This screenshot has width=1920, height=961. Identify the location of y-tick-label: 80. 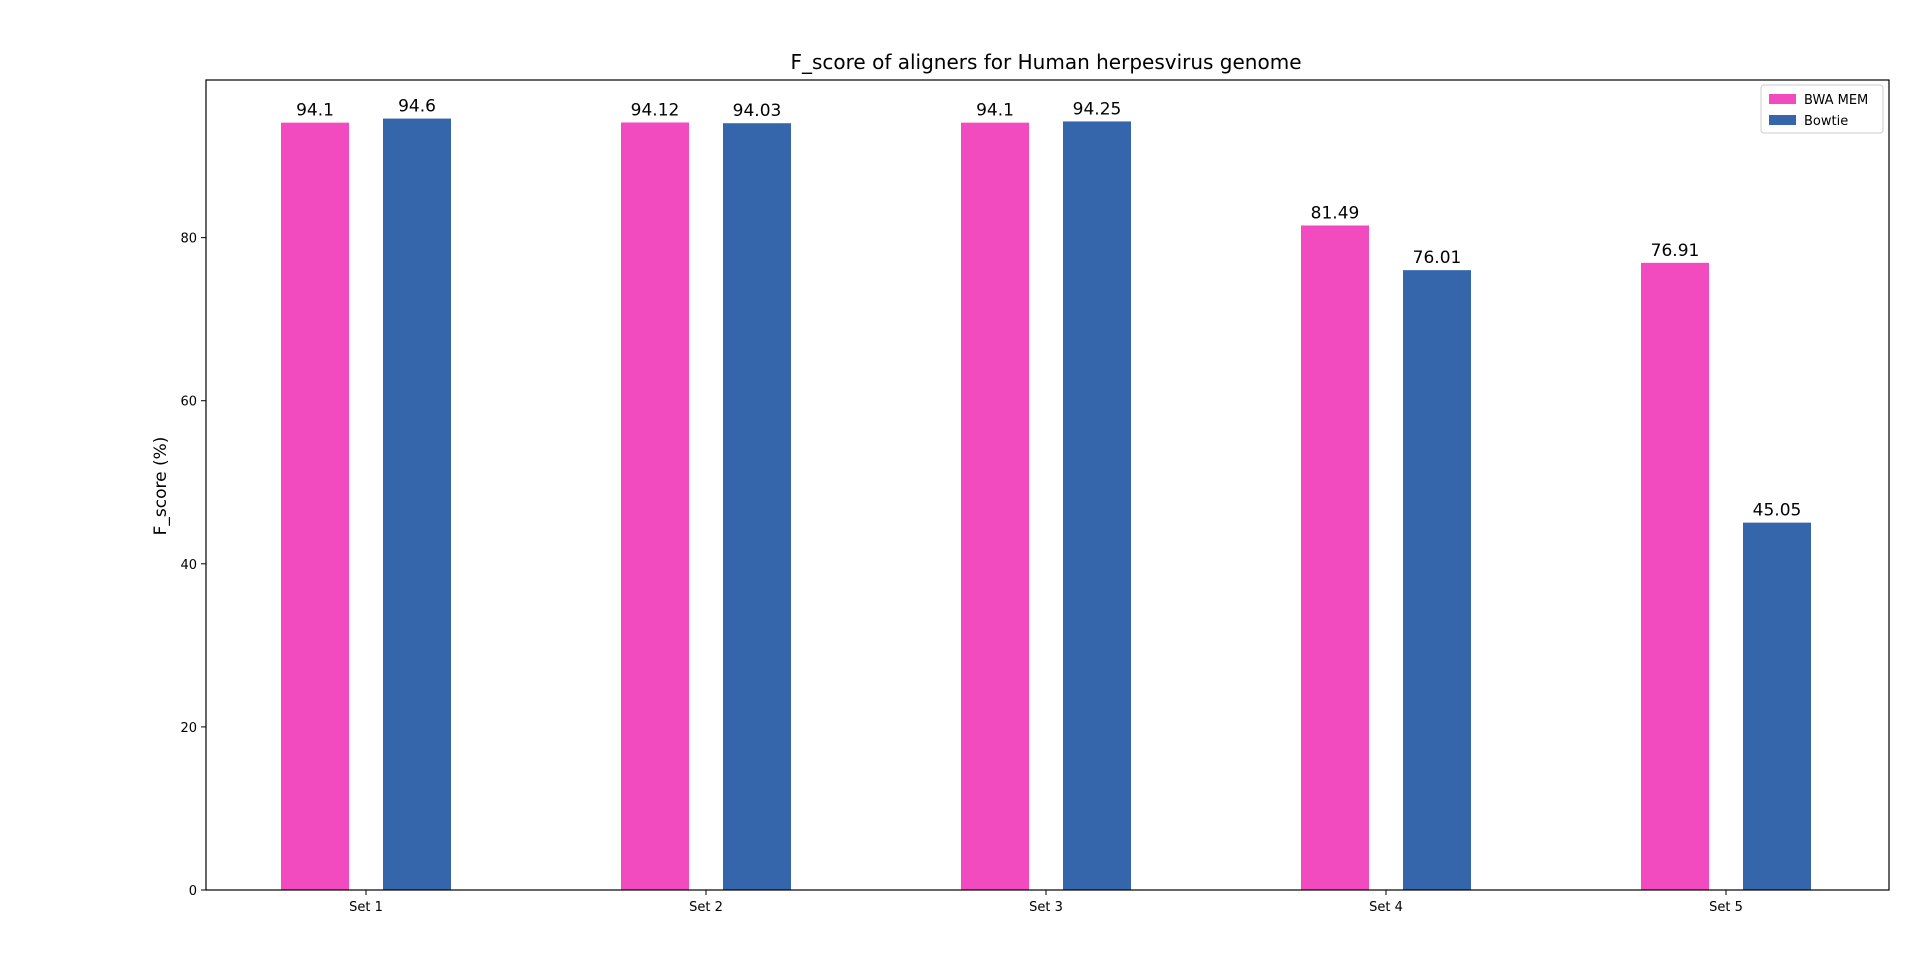
(188, 239).